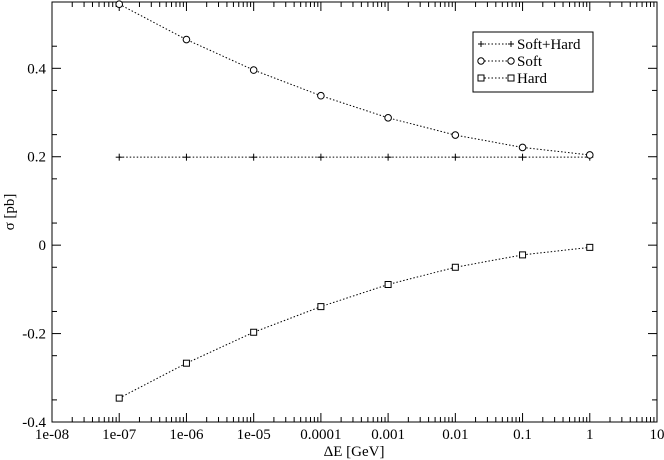 The image size is (664, 460). What do you see at coordinates (532, 79) in the screenshot?
I see `legend-label-hard: Hard` at bounding box center [532, 79].